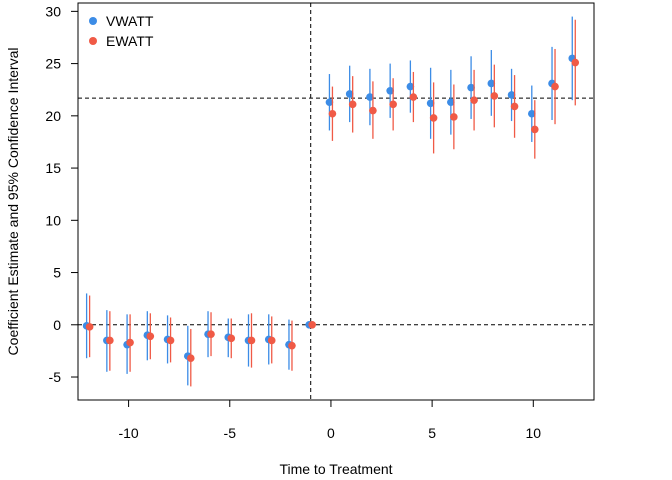 Image resolution: width=672 pixels, height=480 pixels. I want to click on legend-label-ewatt: EWATT, so click(130, 41).